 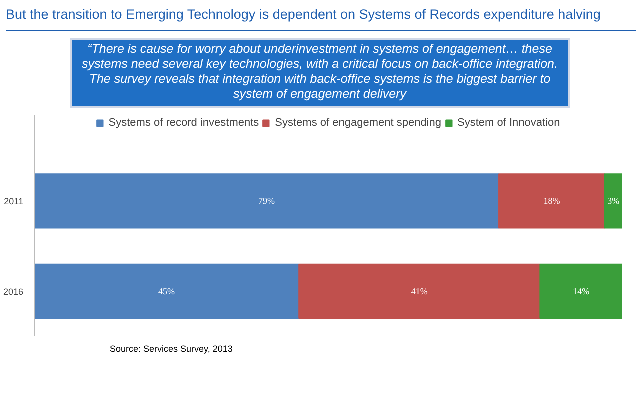 I want to click on y-tick-label: 2016, so click(x=13, y=291).